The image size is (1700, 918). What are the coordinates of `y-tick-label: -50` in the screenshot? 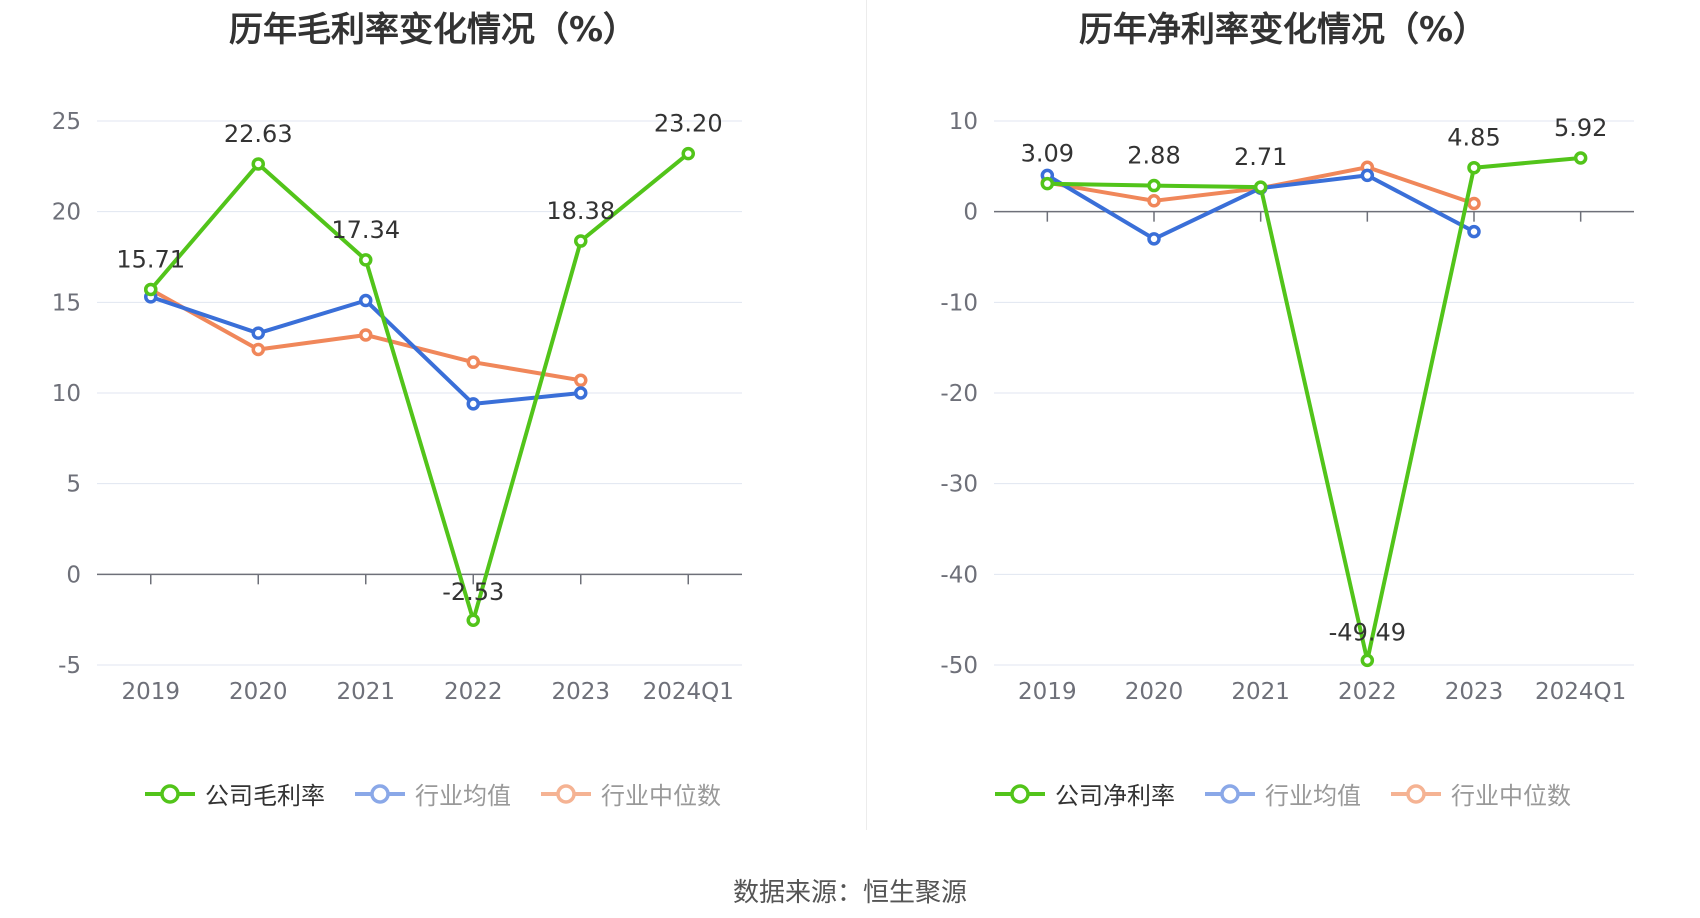 It's located at (959, 666).